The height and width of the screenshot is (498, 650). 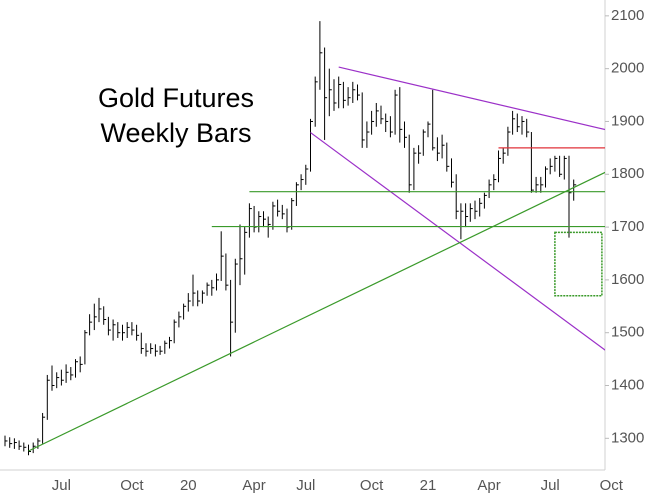 What do you see at coordinates (578, 264) in the screenshot?
I see `target-box` at bounding box center [578, 264].